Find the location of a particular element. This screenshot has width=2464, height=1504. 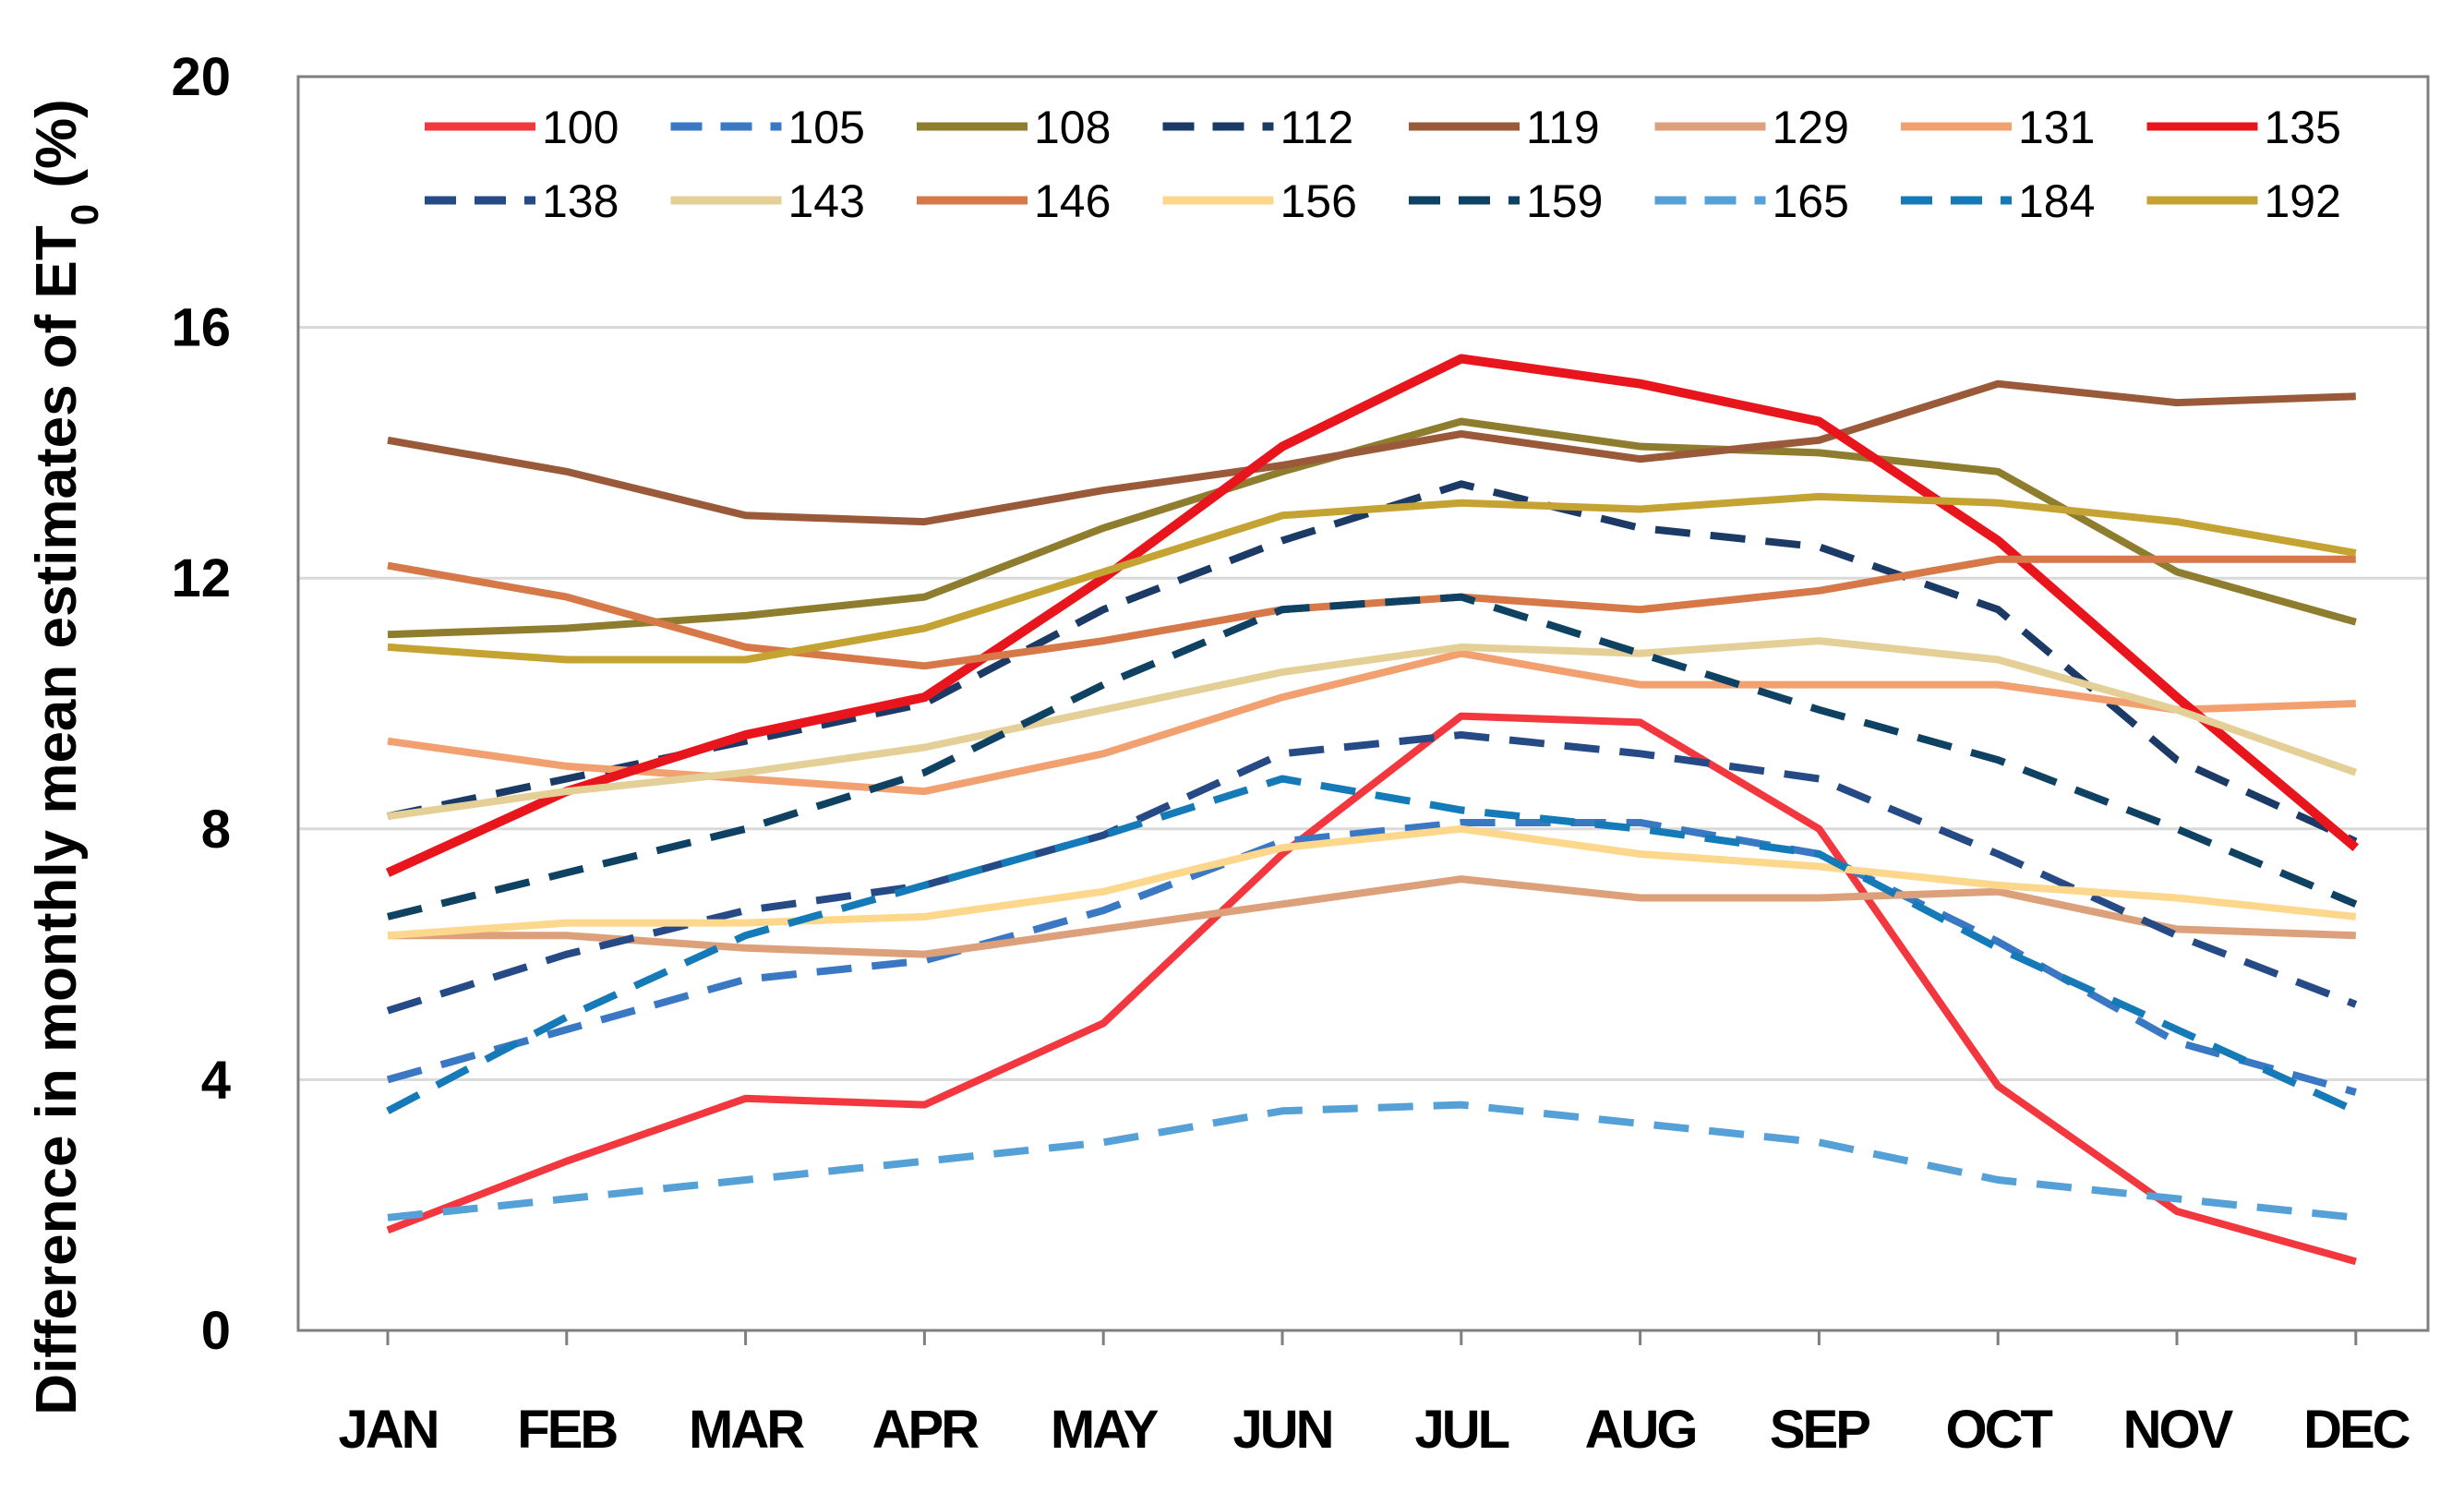

x-tick-label-mar: MAR is located at coordinates (746, 1430).